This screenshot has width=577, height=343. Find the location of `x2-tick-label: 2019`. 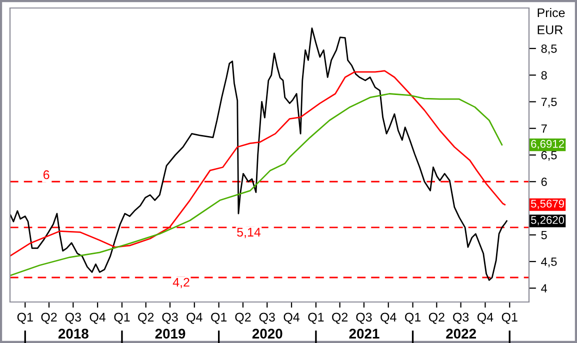

x2-tick-label: 2019 is located at coordinates (170, 333).